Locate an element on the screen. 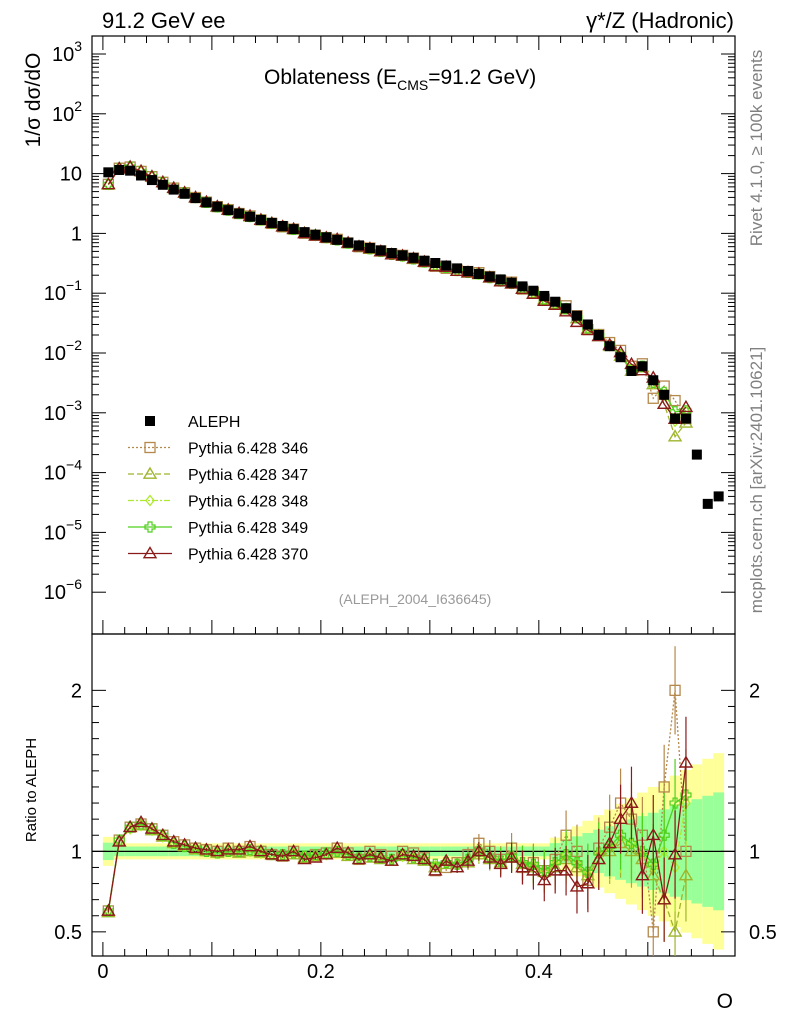 The height and width of the screenshot is (1024, 786). main-ytick-label: 10⁻⁶ is located at coordinates (63, 590).